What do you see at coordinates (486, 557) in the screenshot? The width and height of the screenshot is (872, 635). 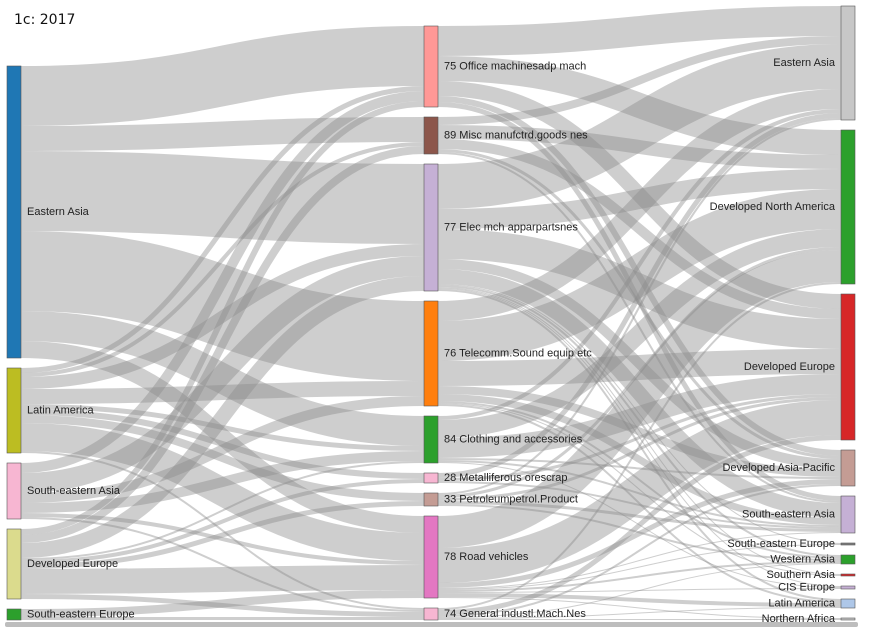 I see `node-label: 78 Road vehicles` at bounding box center [486, 557].